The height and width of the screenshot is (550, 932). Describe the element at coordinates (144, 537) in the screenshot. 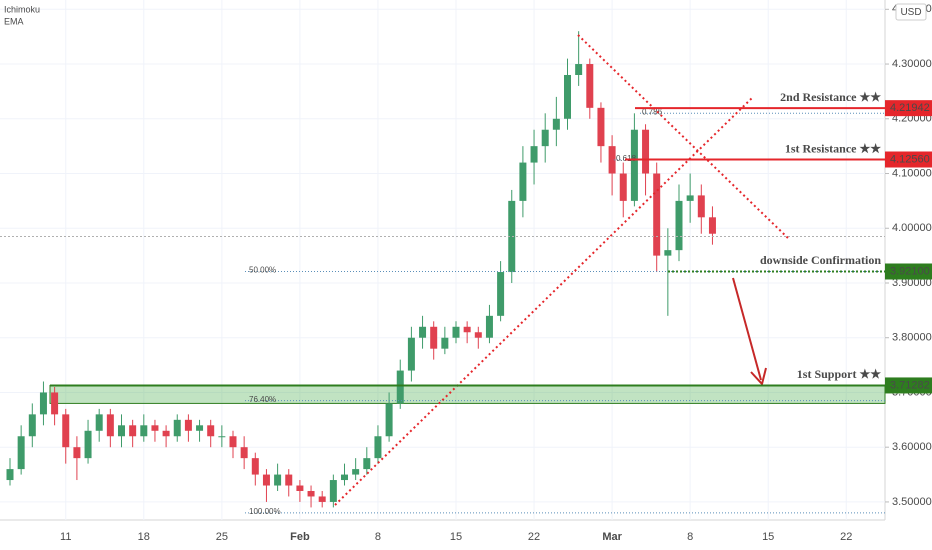

I see `x-tick-label: 18` at that location.